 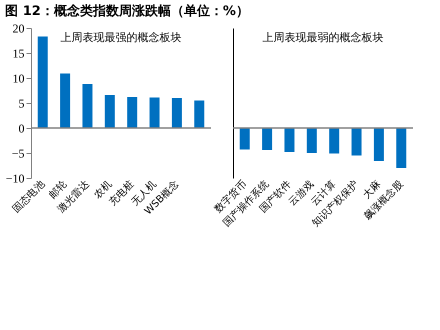 What do you see at coordinates (18, 153) in the screenshot?
I see `y-tick-label: −5` at bounding box center [18, 153].